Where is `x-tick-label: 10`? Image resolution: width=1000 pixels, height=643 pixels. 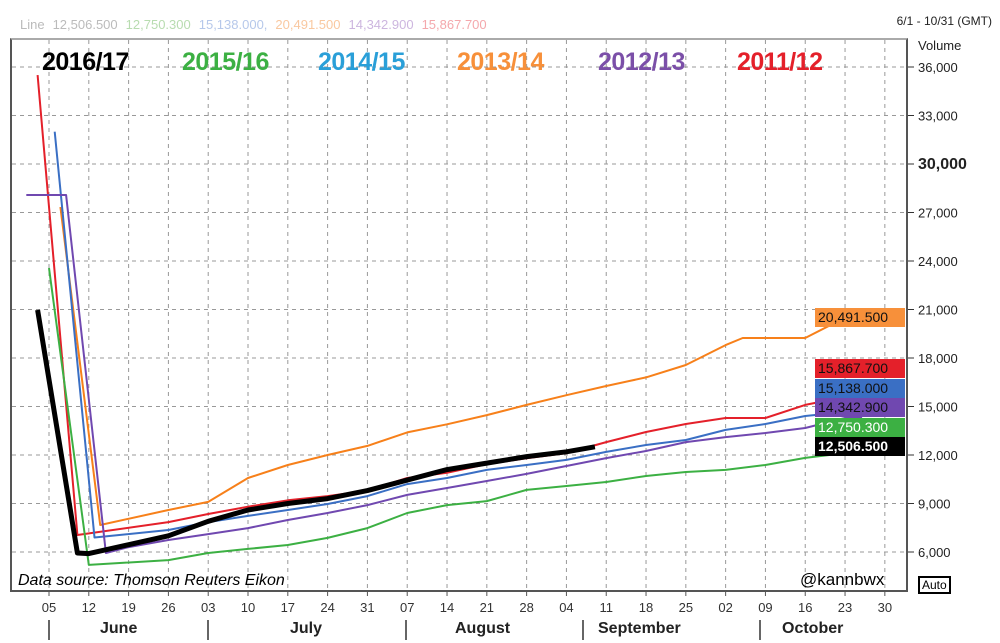
x-tick-label: 10 is located at coordinates (248, 607).